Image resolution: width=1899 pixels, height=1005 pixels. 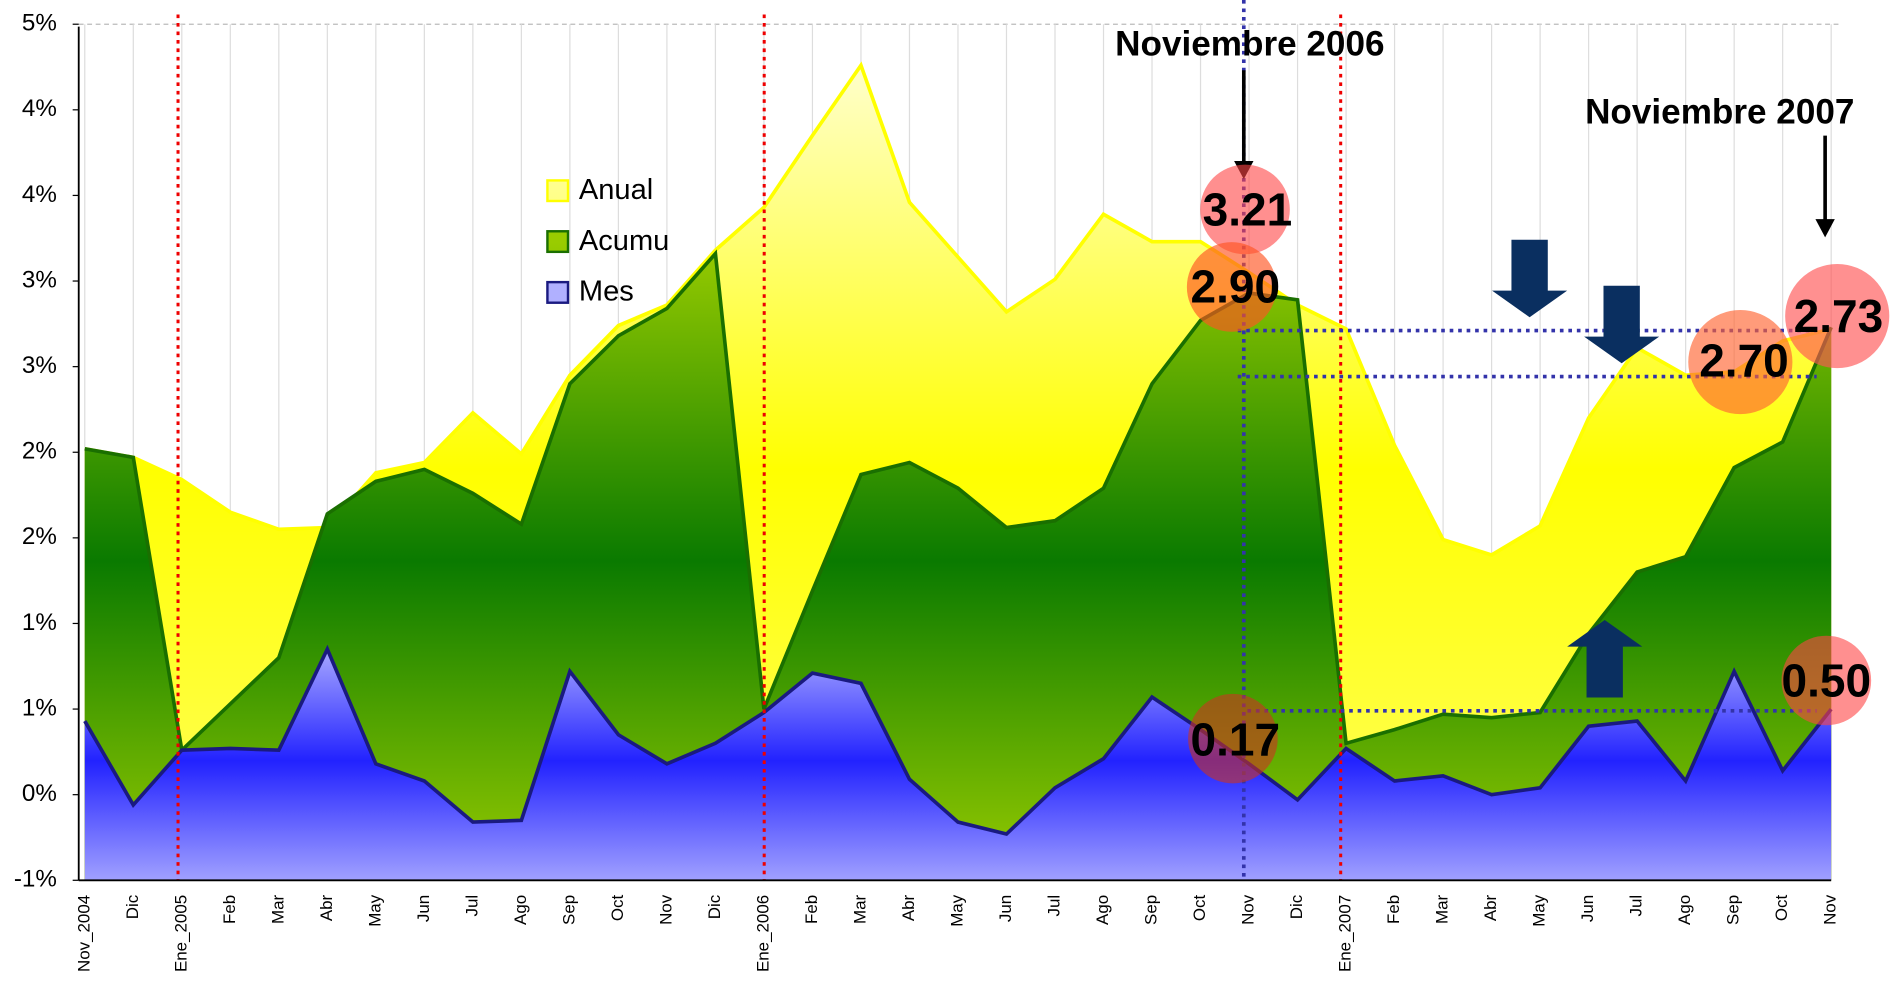 I want to click on legend-label: Acumu, so click(x=624, y=241).